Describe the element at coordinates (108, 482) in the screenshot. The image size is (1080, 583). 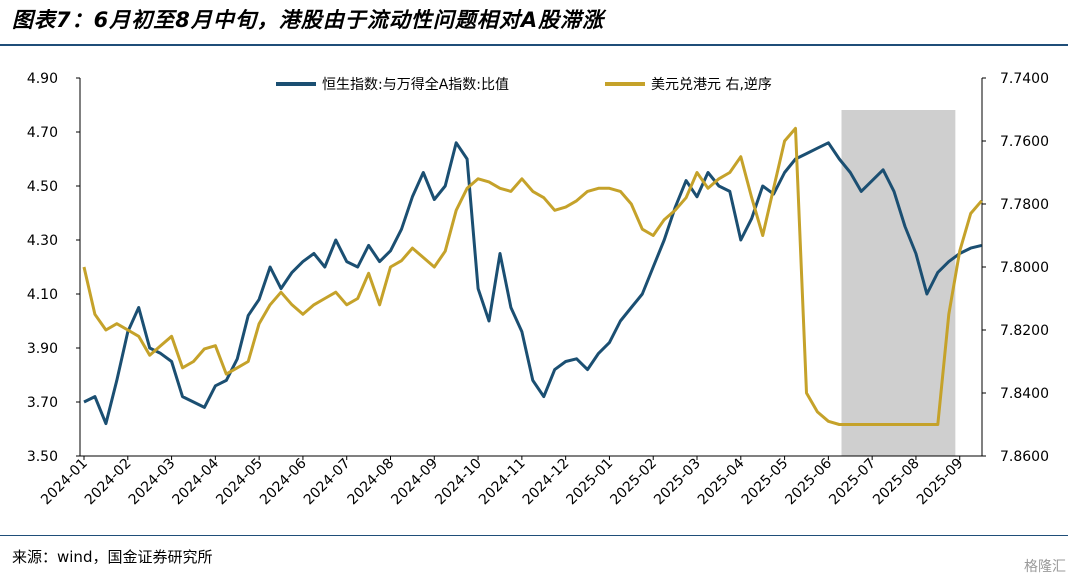
I see `x-tick-label: 2024-02` at that location.